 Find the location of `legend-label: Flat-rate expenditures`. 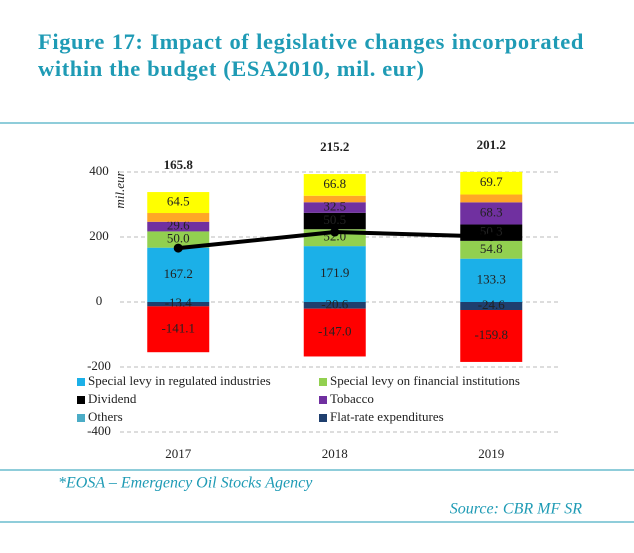

legend-label: Flat-rate expenditures is located at coordinates (387, 416).